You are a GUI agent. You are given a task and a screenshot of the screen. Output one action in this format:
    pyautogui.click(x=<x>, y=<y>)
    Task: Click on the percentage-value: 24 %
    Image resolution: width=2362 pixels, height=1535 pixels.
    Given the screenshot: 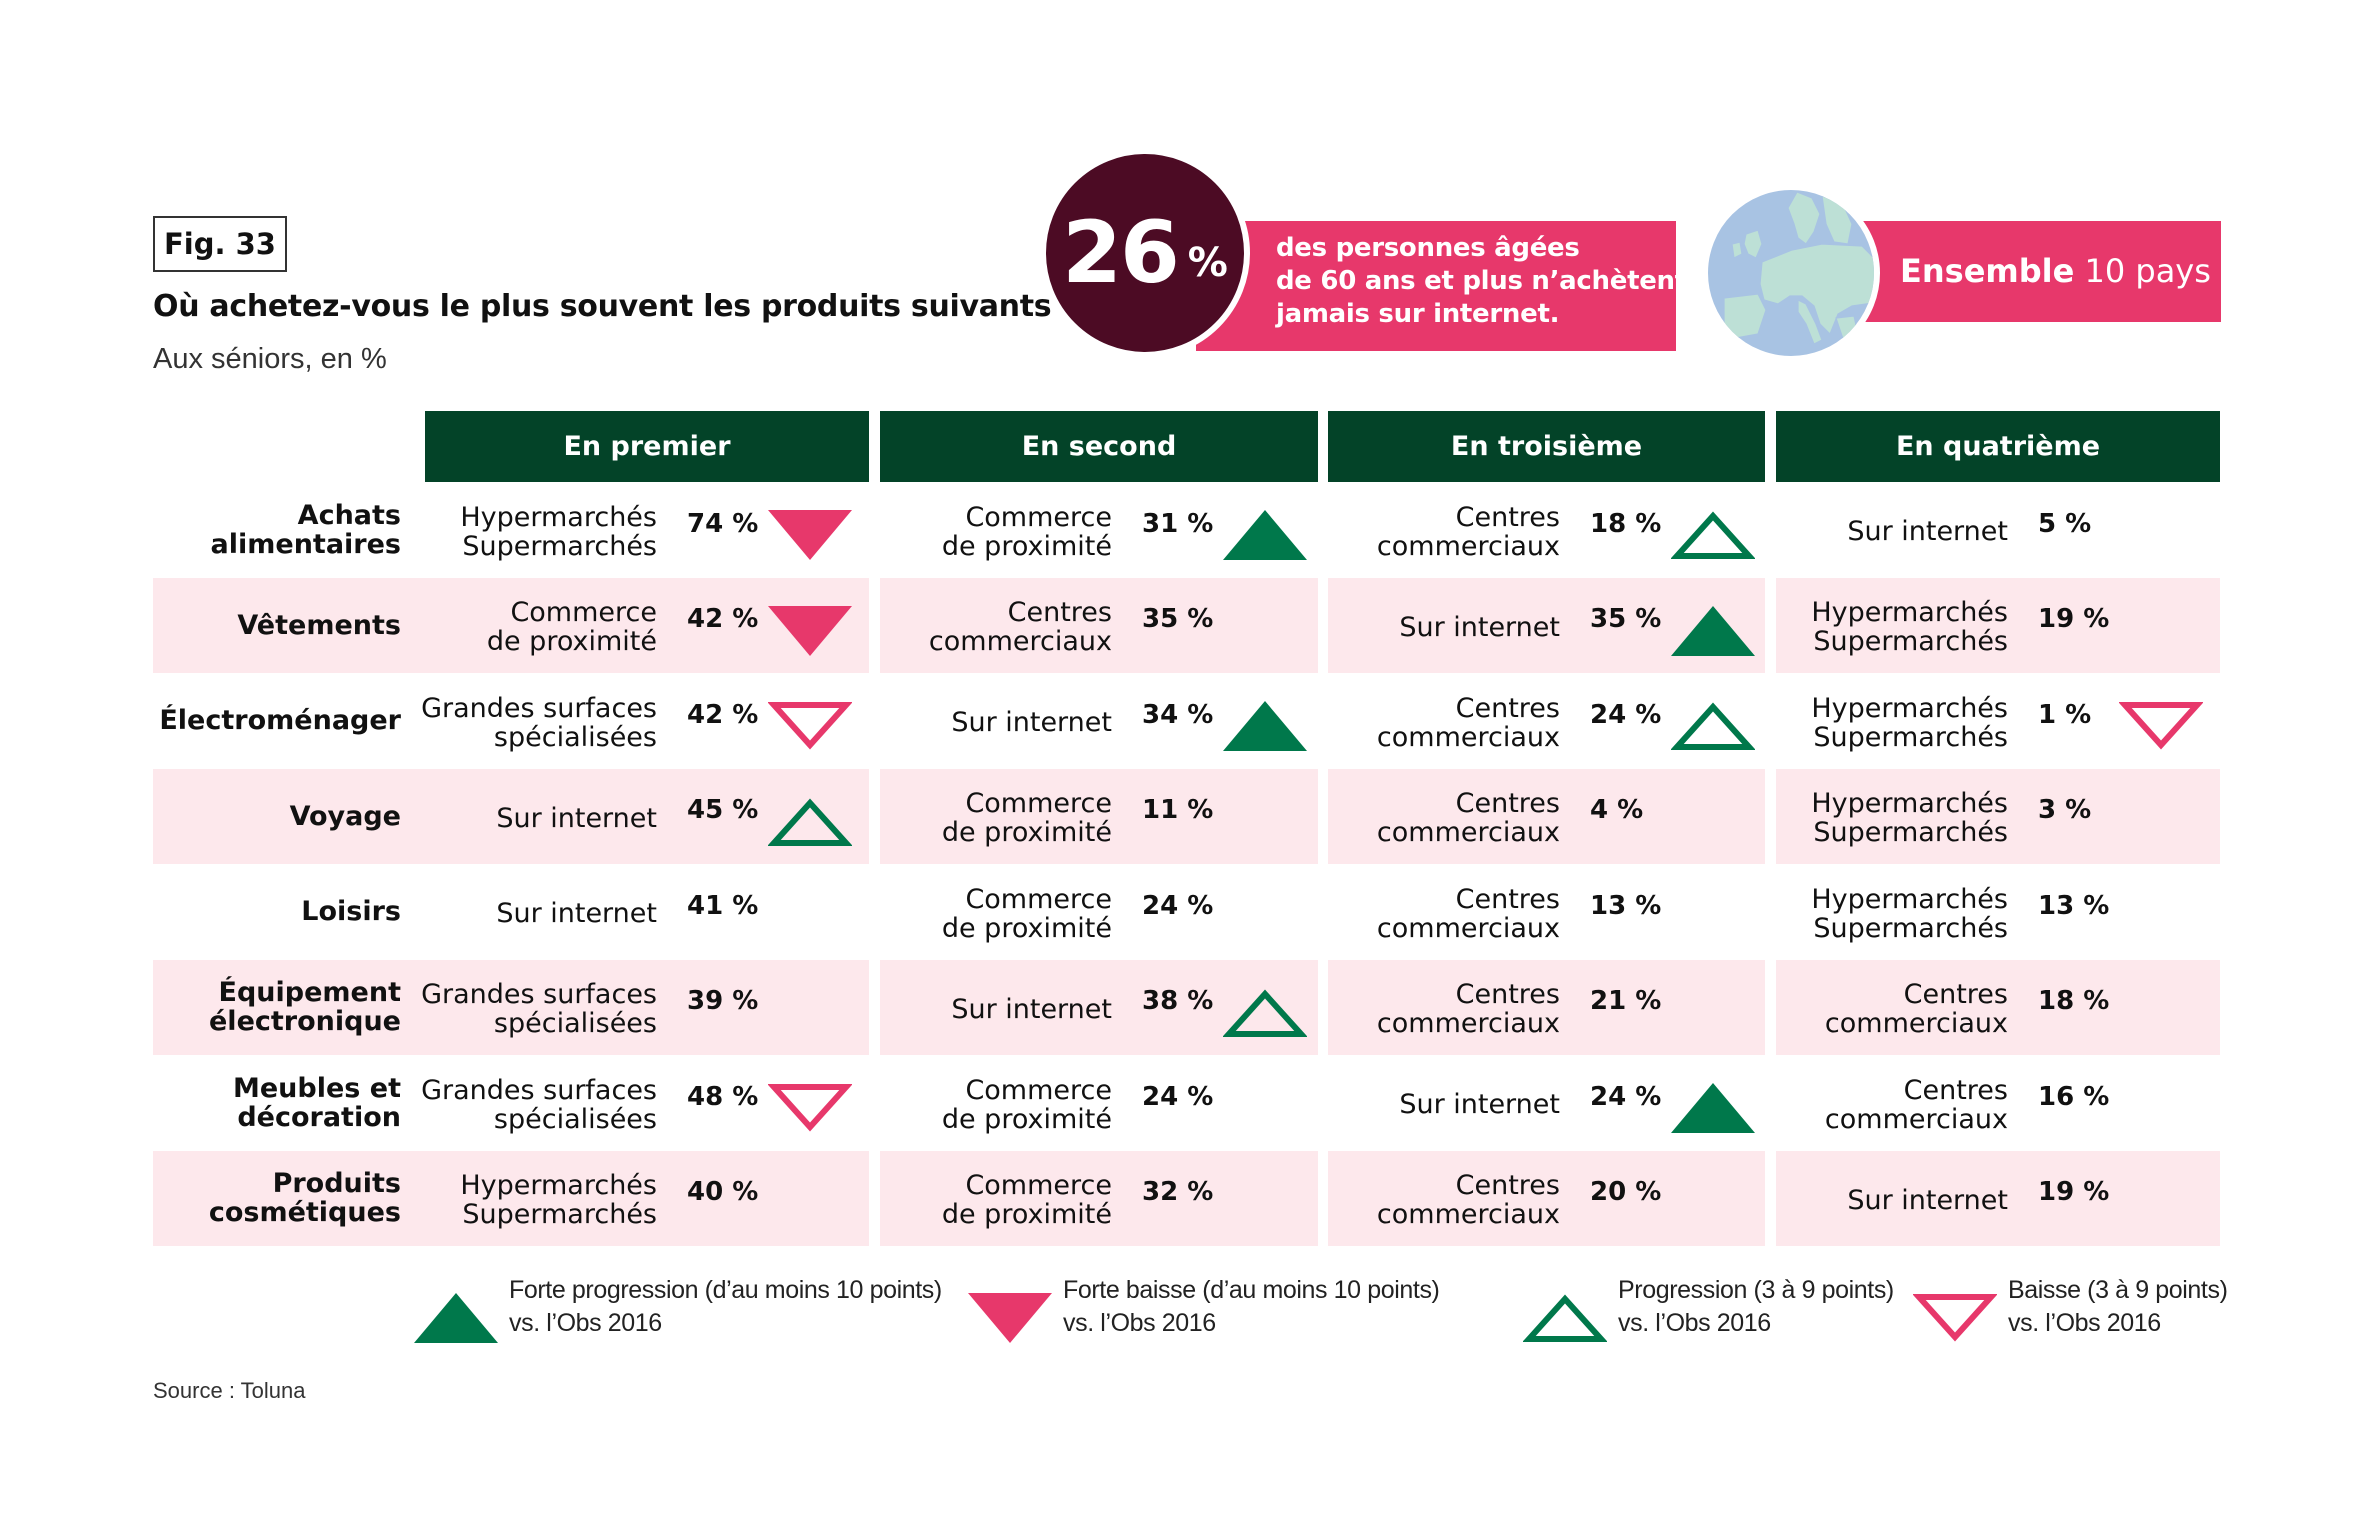 What is the action you would take?
    pyautogui.click(x=1626, y=714)
    